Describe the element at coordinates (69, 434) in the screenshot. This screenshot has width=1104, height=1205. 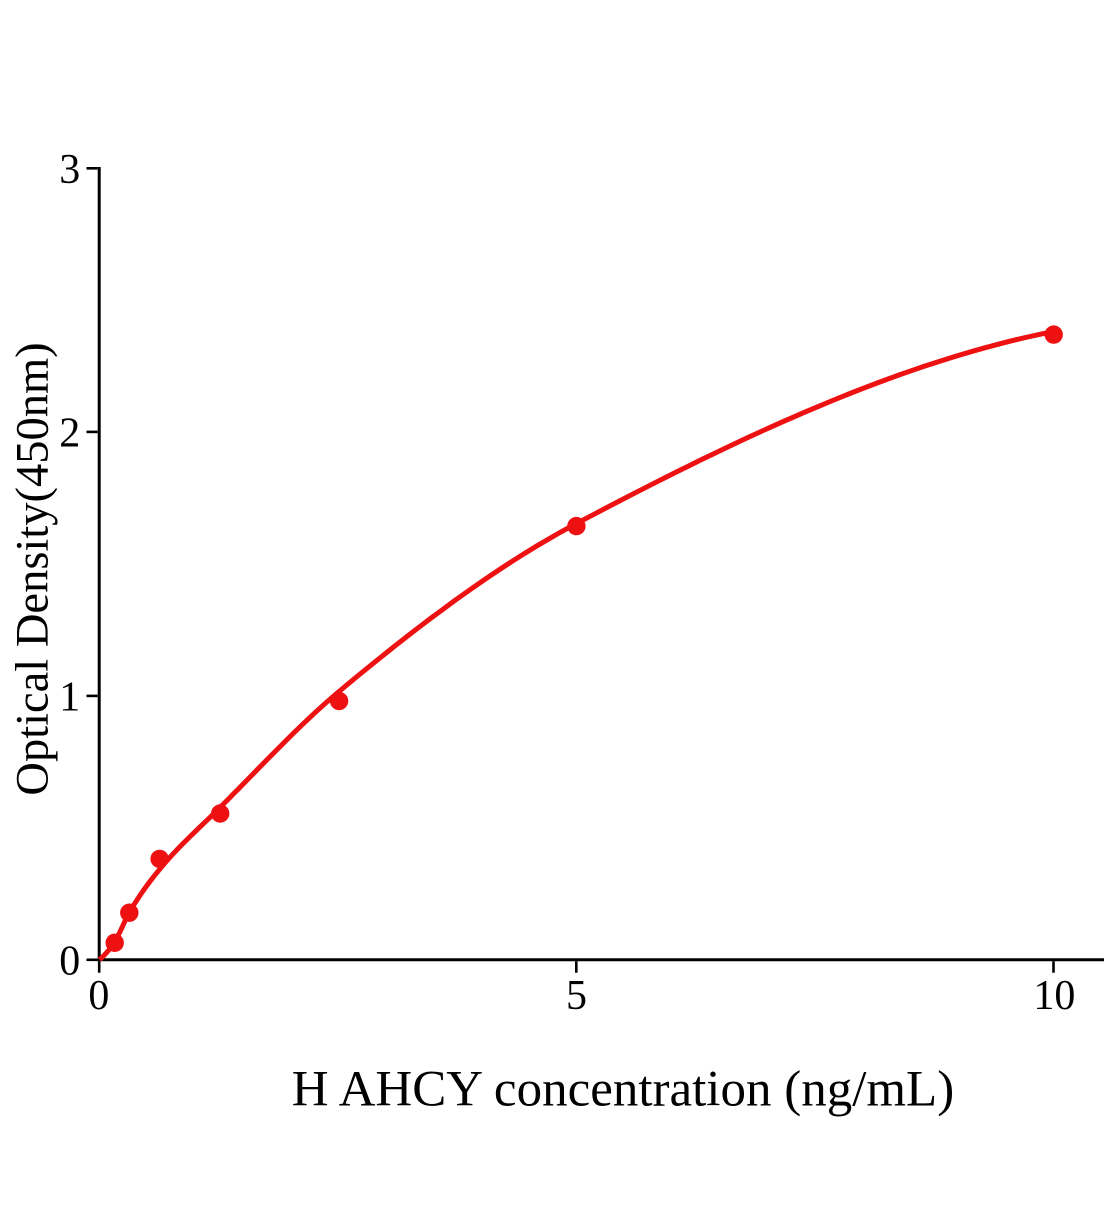
I see `svg-text: 2` at that location.